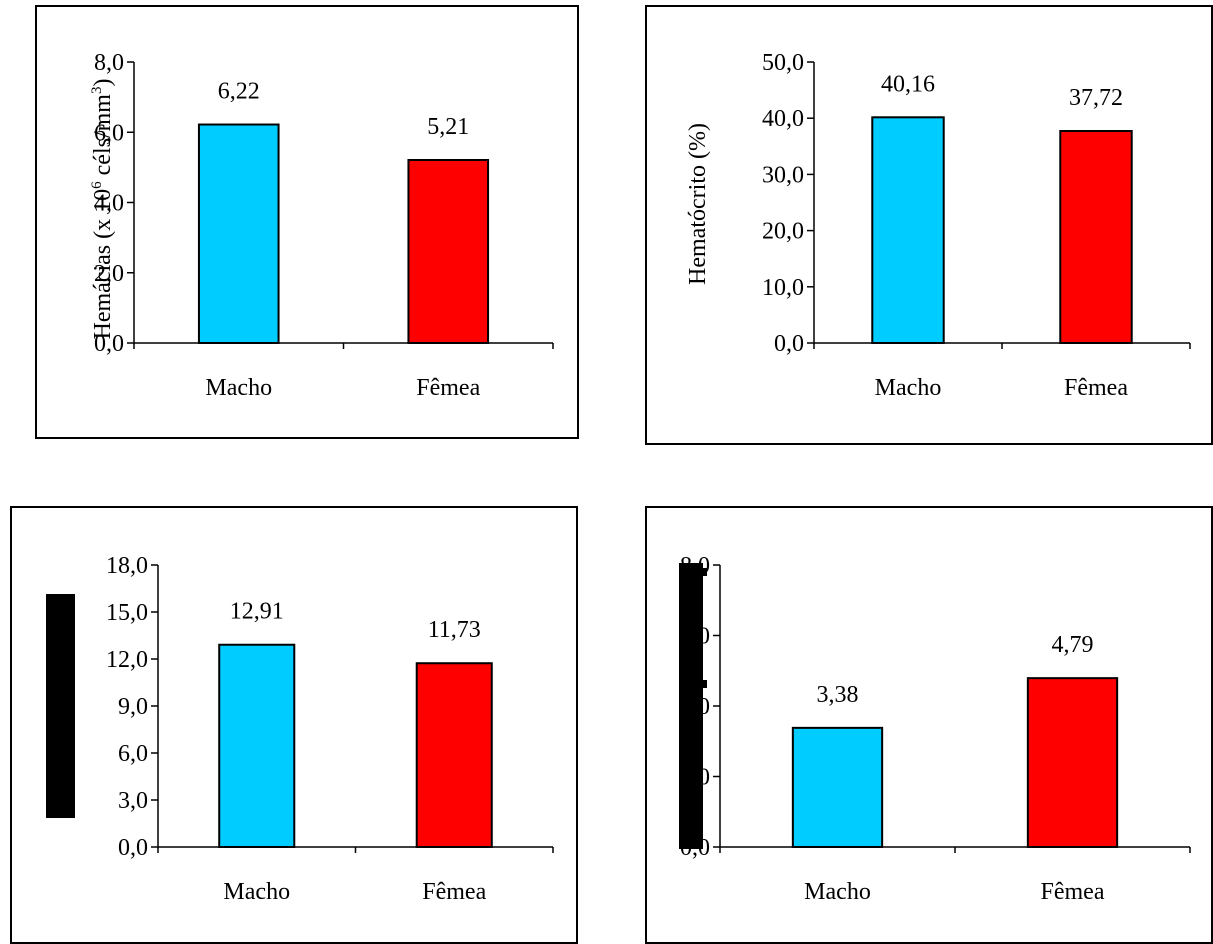  I want to click on y-tick-label: 30,0, so click(783, 175).